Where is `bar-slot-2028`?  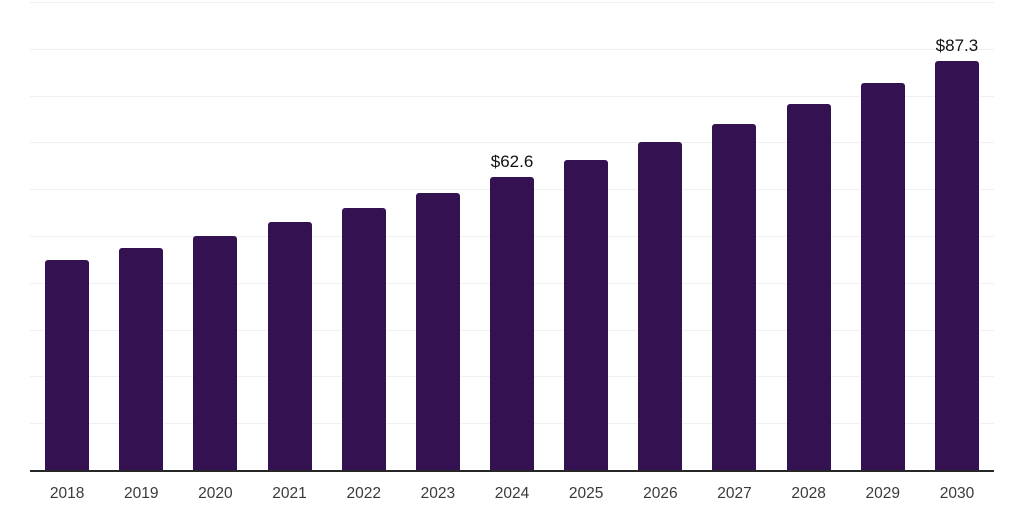
bar-slot-2028 is located at coordinates (809, 236).